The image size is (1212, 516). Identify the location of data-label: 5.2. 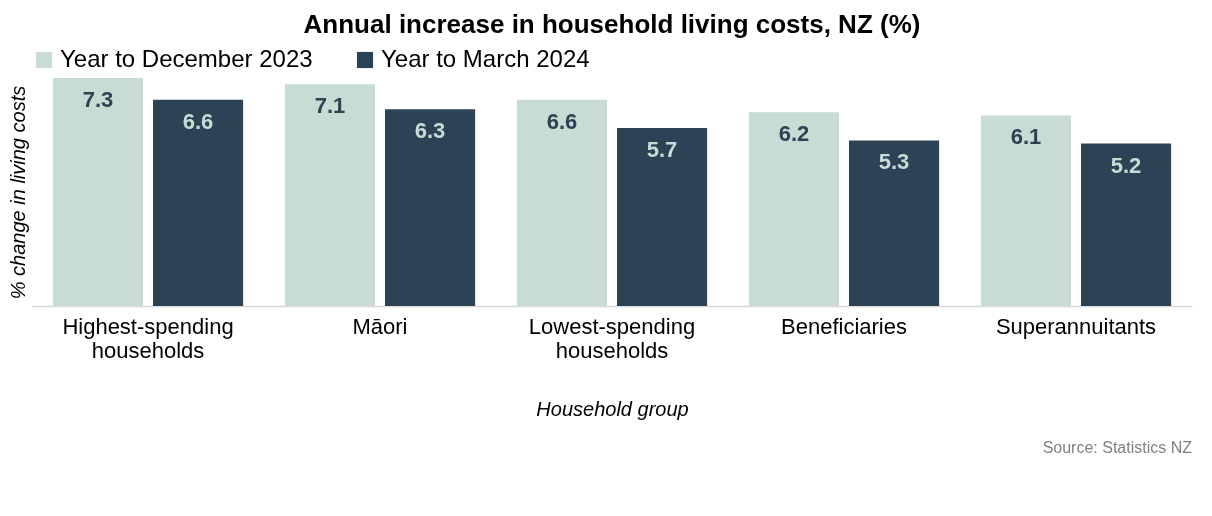
(1126, 165).